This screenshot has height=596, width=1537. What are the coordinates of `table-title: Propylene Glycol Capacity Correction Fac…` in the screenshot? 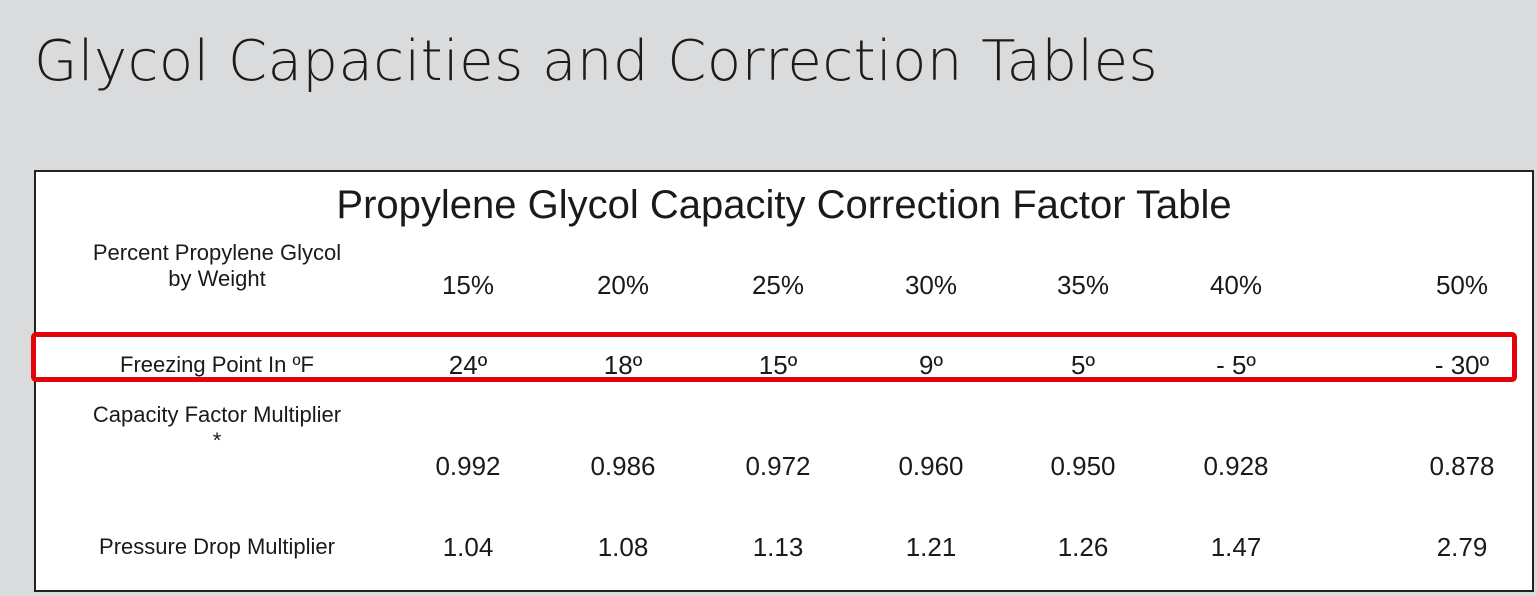 It's located at (784, 205).